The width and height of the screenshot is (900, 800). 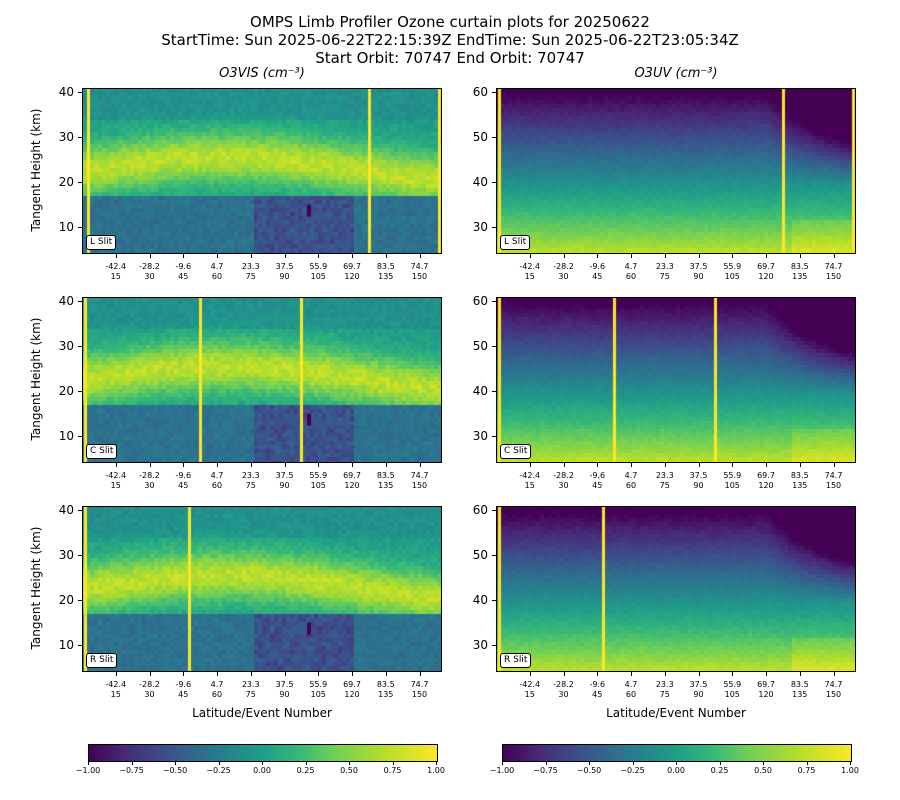 I want to click on slit-label: L Slit, so click(x=101, y=242).